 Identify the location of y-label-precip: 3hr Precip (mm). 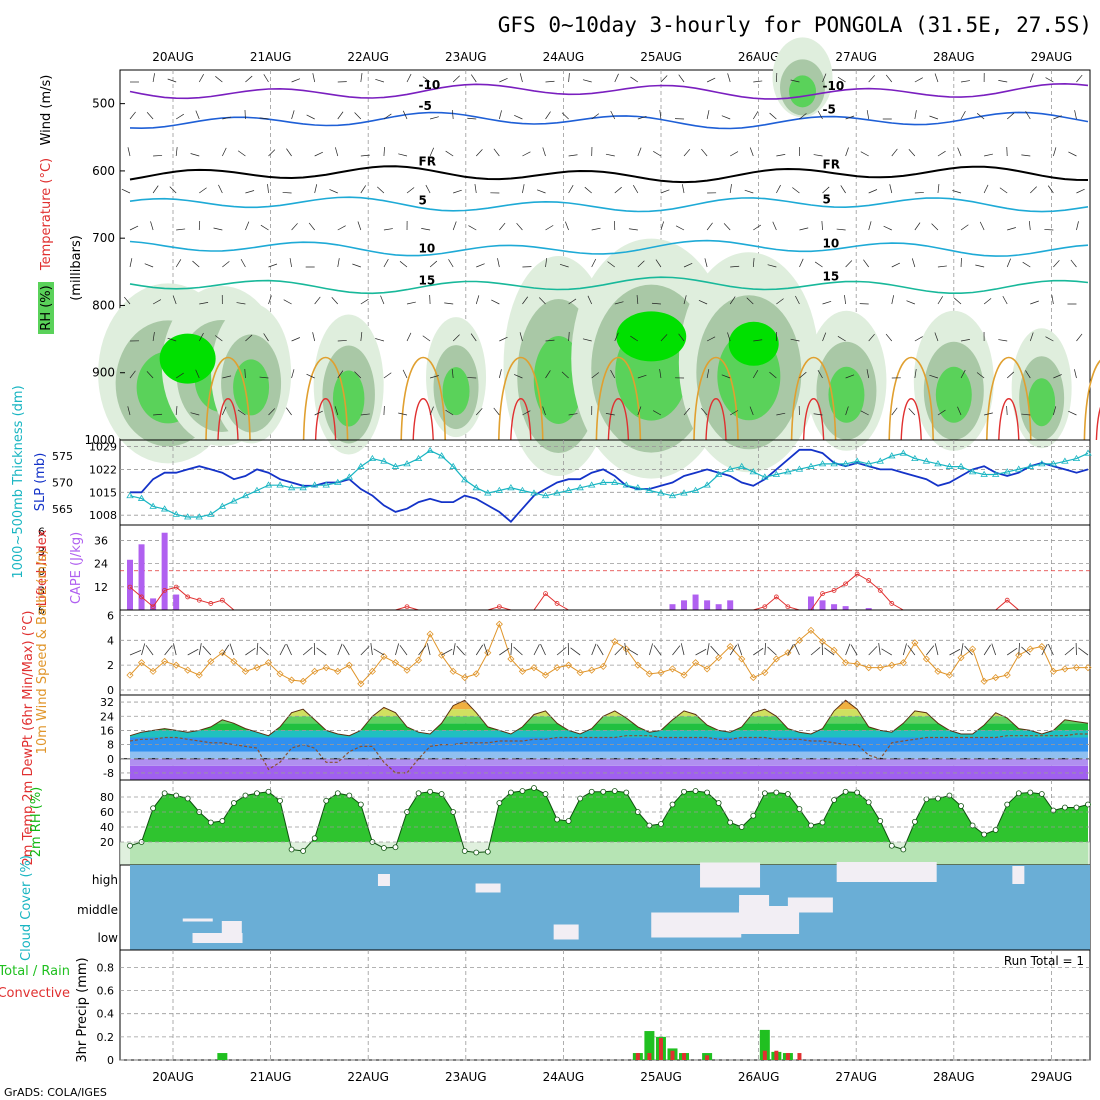
(82, 1009).